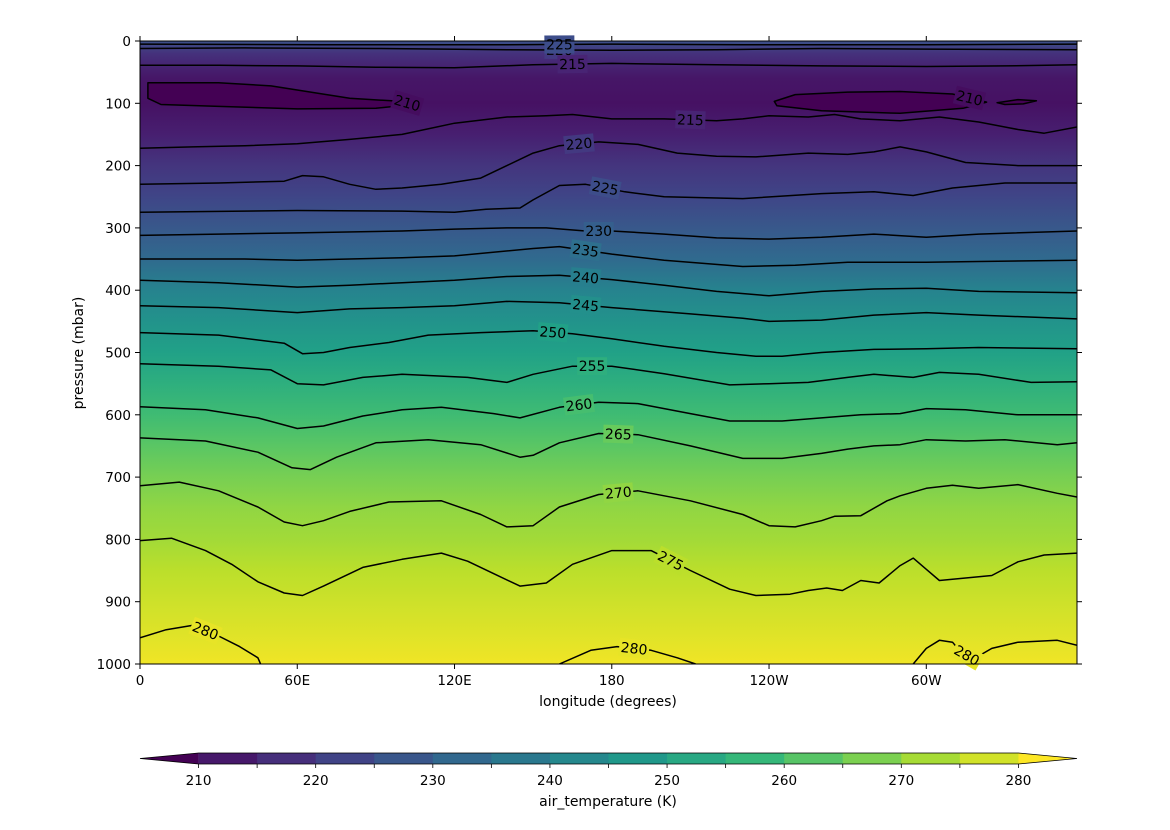 The width and height of the screenshot is (1170, 830). I want to click on contour-label-group: 250, so click(553, 332).